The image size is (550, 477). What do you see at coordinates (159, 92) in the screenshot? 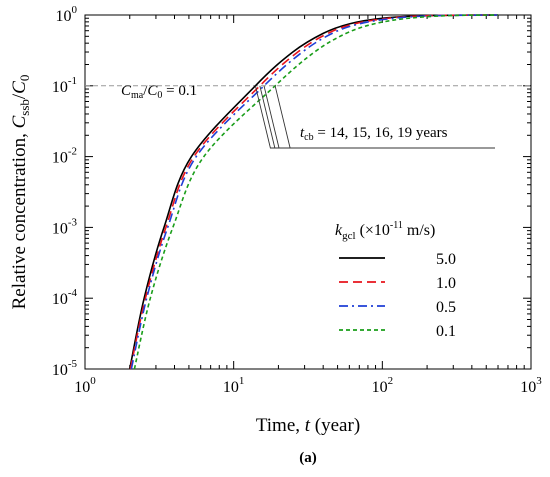
I see `threshold-label: Cma/C0 = 0.1` at bounding box center [159, 92].